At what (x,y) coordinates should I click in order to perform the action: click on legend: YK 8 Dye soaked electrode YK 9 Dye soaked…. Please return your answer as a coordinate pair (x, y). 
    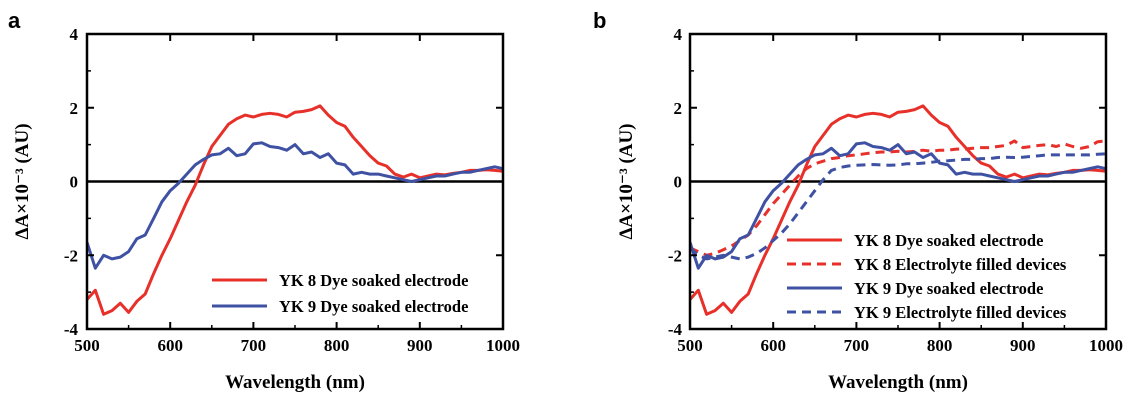
    Looking at the image, I should click on (340, 293).